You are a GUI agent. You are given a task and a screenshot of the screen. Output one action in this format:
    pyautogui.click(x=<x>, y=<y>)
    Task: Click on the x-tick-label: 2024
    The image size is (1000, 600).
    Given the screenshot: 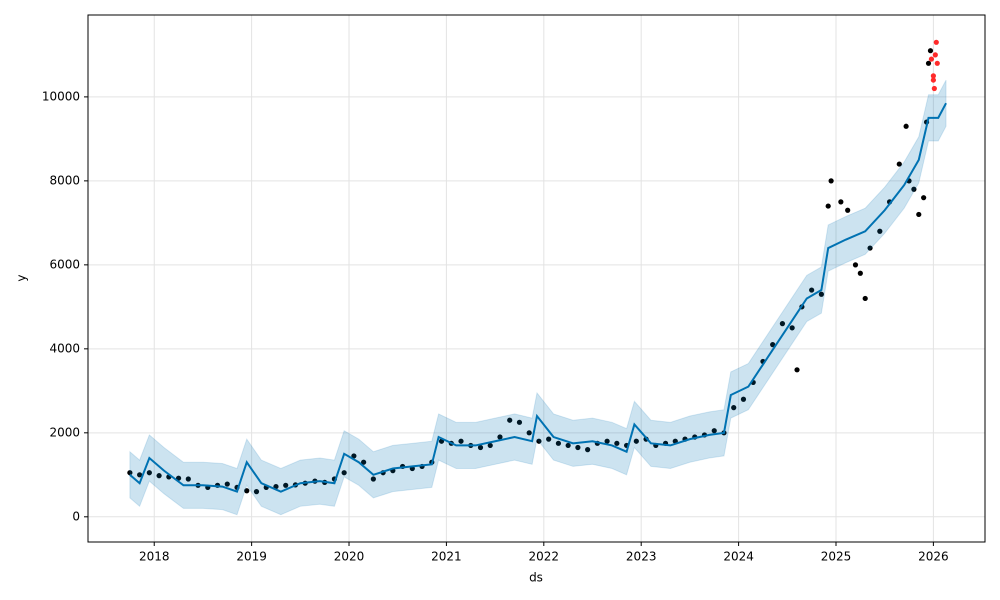 What is the action you would take?
    pyautogui.click(x=738, y=557)
    